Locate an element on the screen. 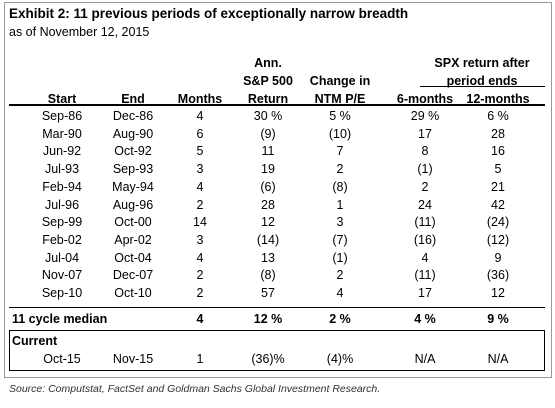 Image resolution: width=555 pixels, height=408 pixels. table-cell: 6 % is located at coordinates (498, 116).